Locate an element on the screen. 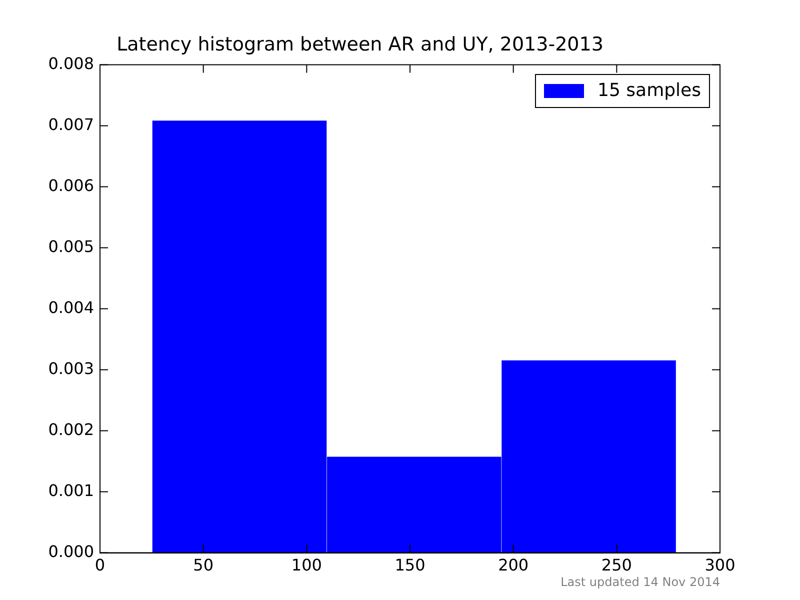 This screenshot has width=800, height=600. x-tick-label: 250 is located at coordinates (616, 565).